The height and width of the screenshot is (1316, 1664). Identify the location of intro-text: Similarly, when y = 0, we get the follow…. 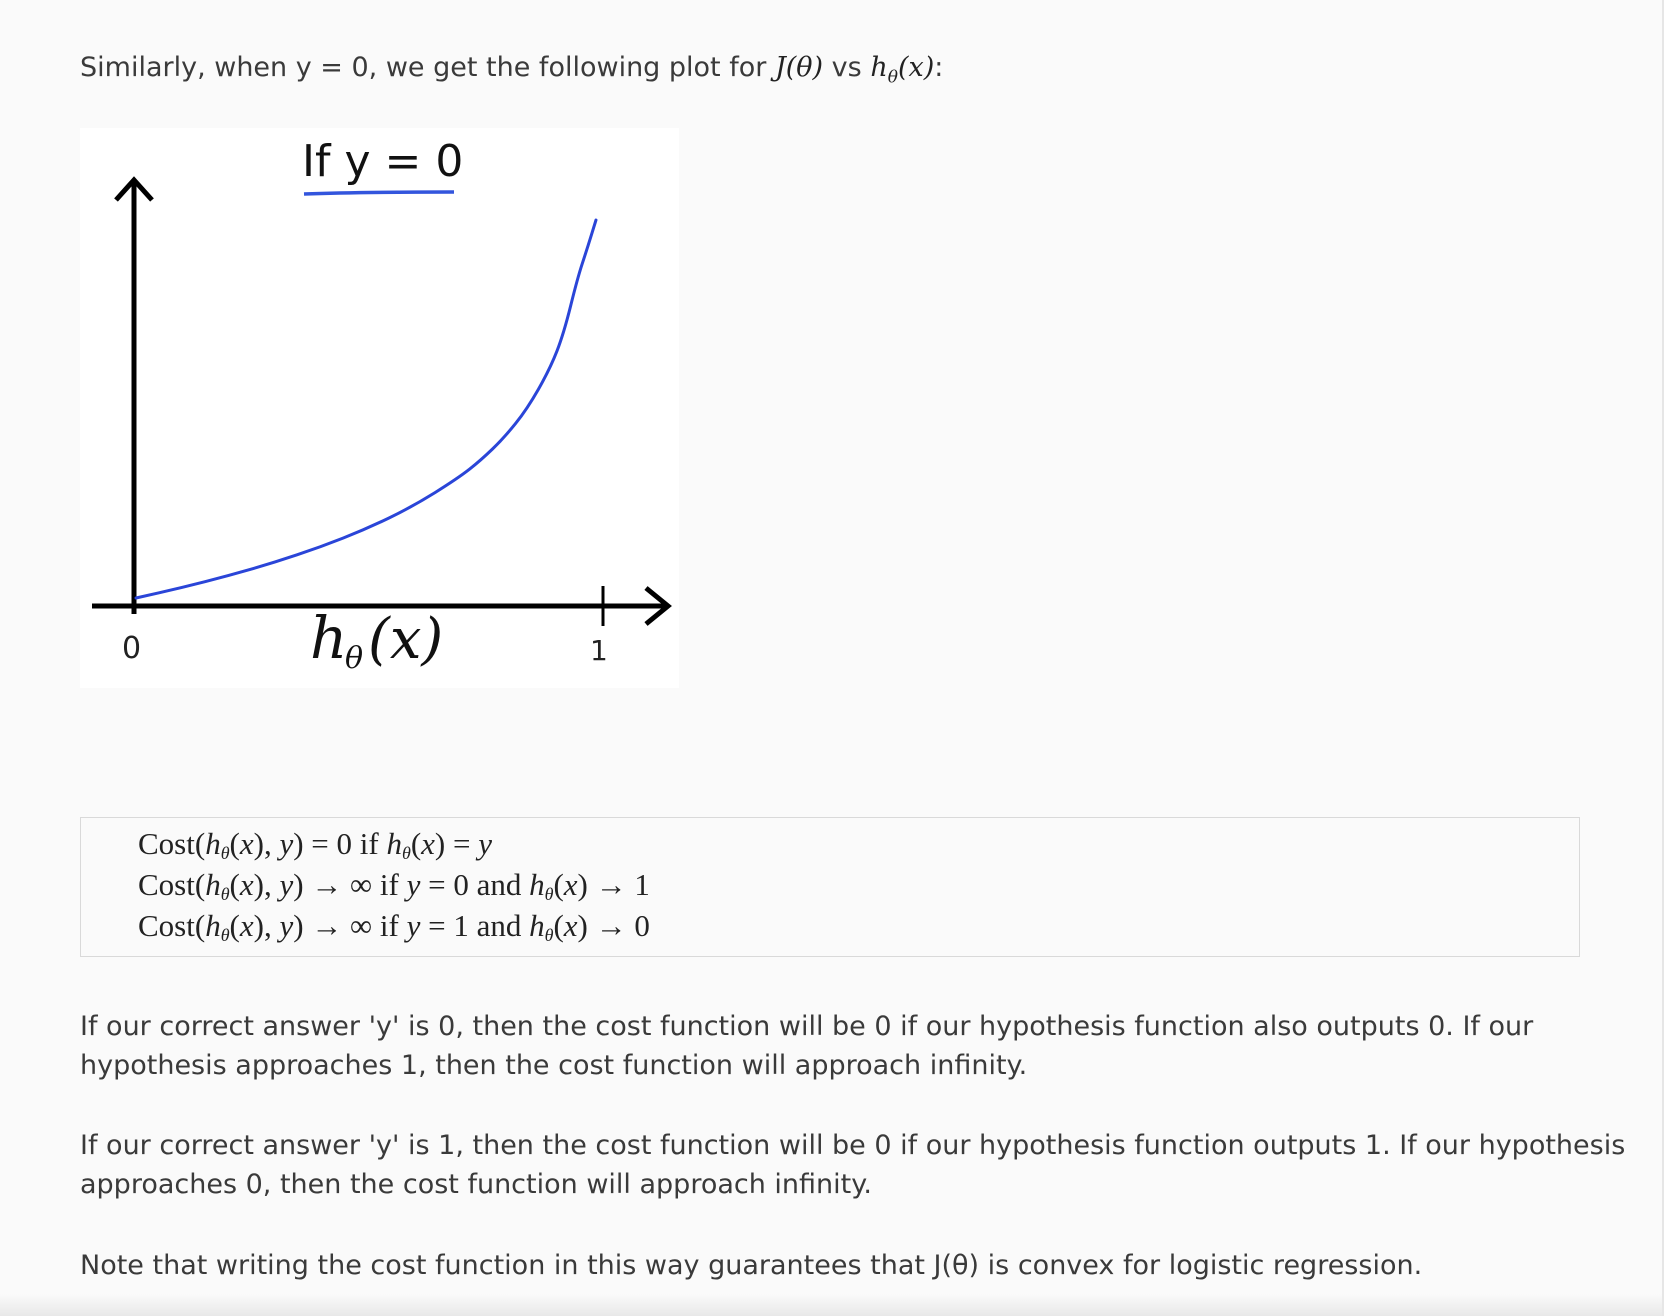
(511, 72).